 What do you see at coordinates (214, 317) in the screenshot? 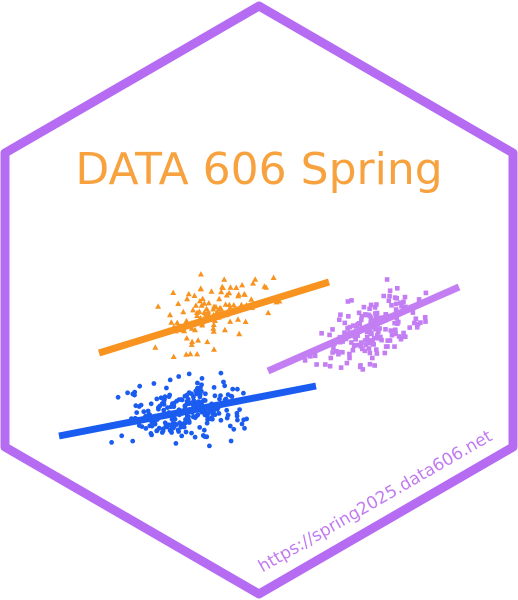
I see `orange-regression-line` at bounding box center [214, 317].